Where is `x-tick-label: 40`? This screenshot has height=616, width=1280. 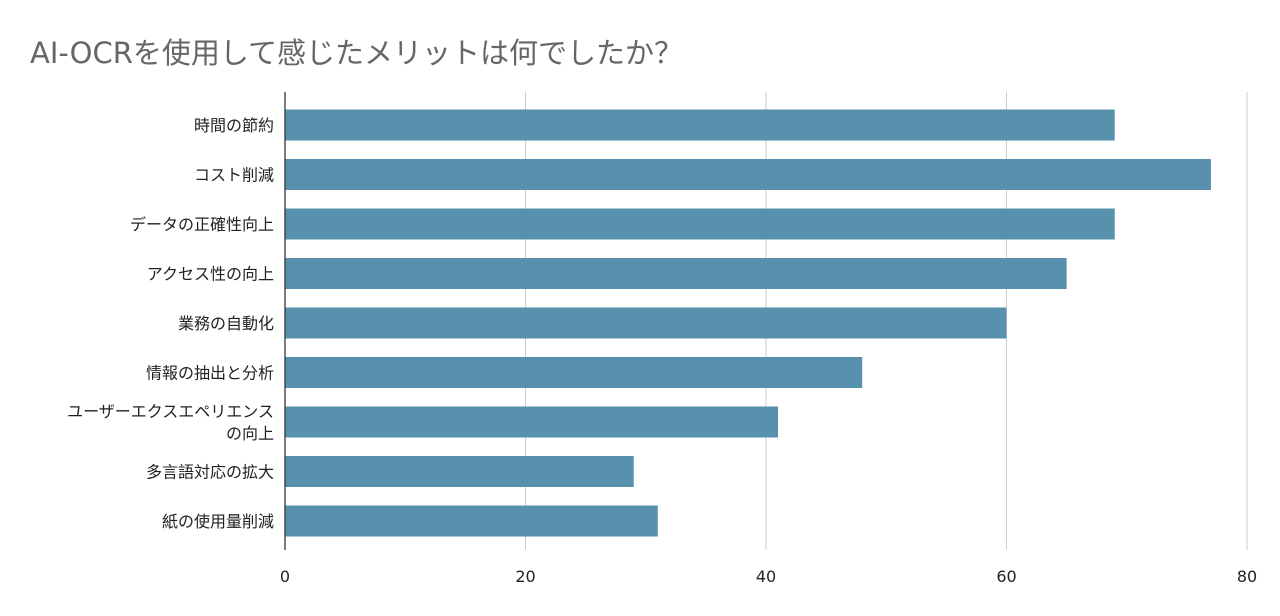 x-tick-label: 40 is located at coordinates (766, 576).